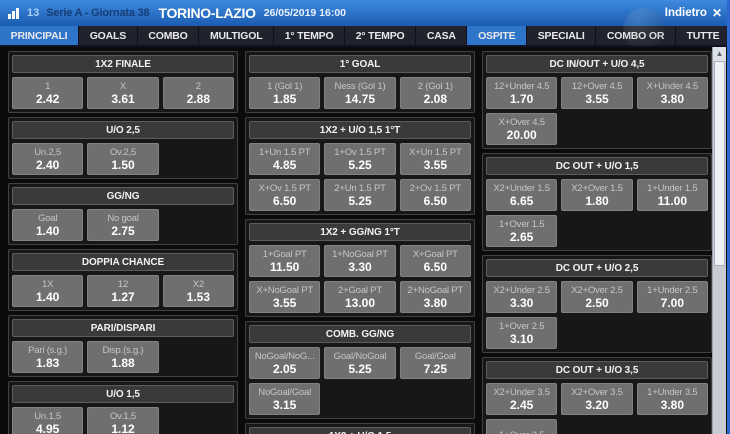  What do you see at coordinates (285, 261) in the screenshot?
I see `odds-button: 1+Goal PT 11.50` at bounding box center [285, 261].